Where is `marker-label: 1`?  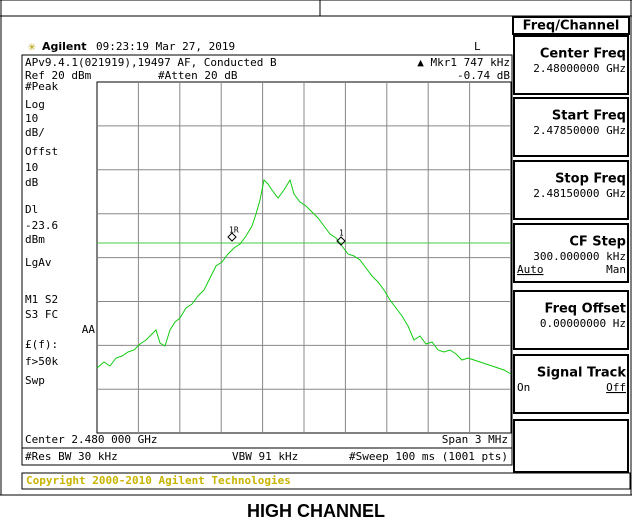
marker-label: 1 is located at coordinates (341, 233).